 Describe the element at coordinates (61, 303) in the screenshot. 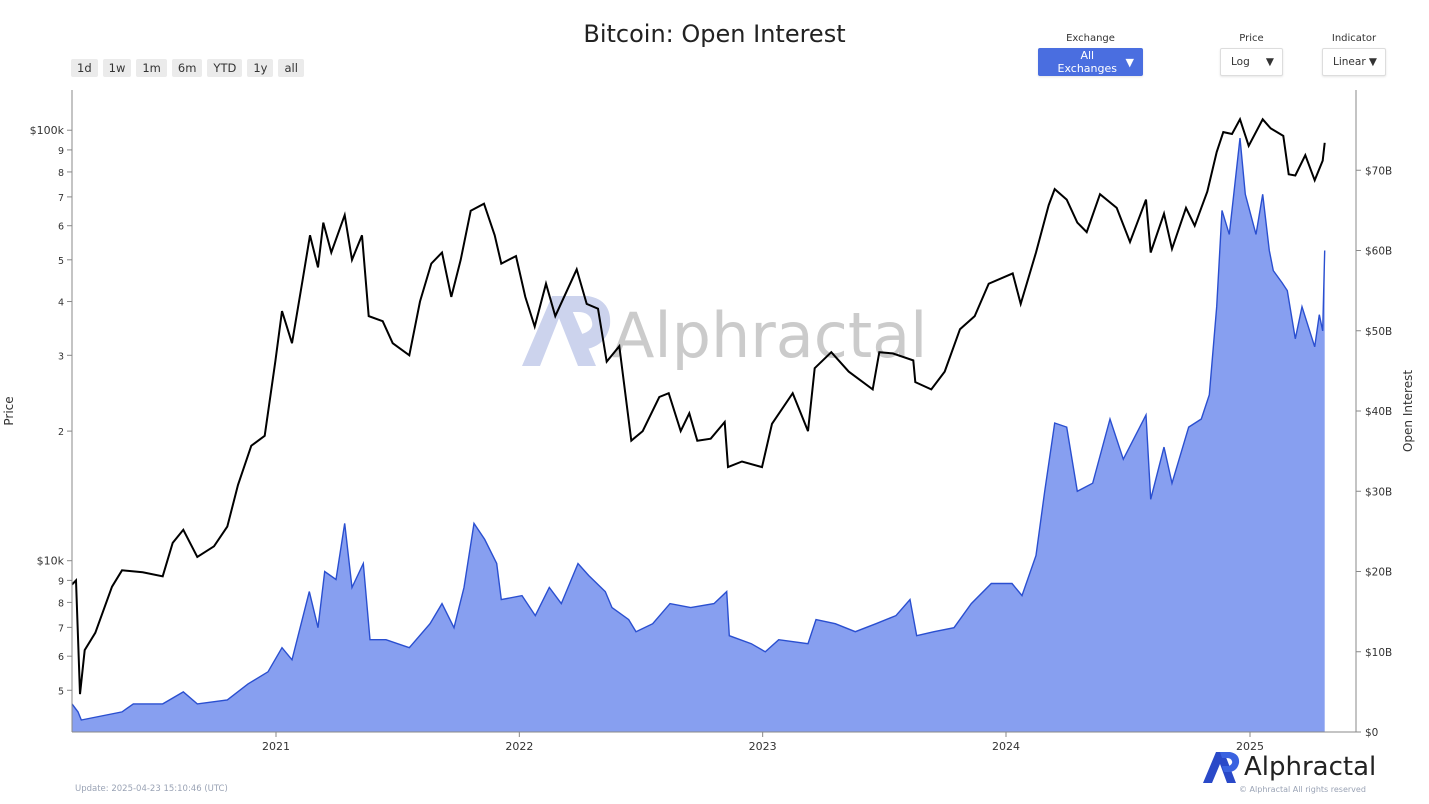

I see `left-tick-label: 4` at that location.